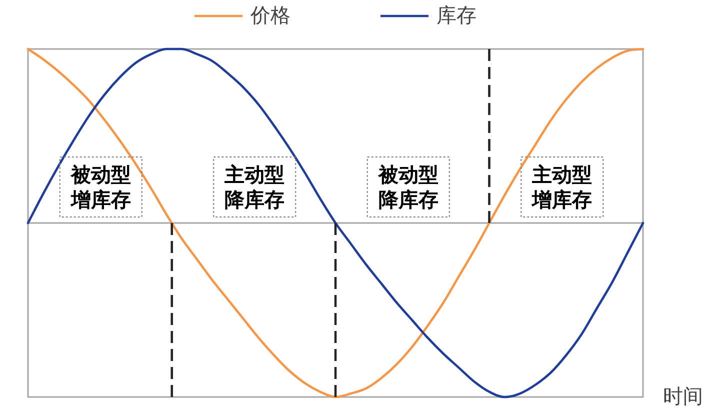 The image size is (720, 413). I want to click on legend-label: 价格, so click(270, 16).